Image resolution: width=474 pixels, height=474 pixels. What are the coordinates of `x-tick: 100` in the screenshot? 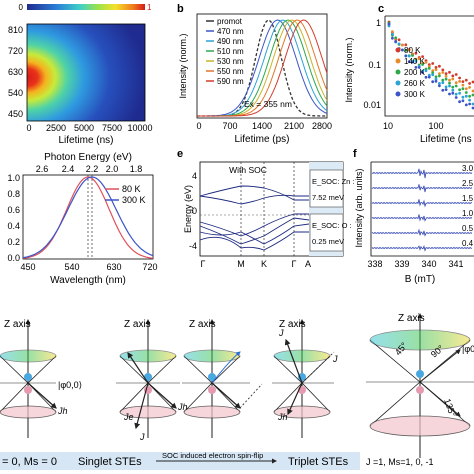 It's located at (435, 126).